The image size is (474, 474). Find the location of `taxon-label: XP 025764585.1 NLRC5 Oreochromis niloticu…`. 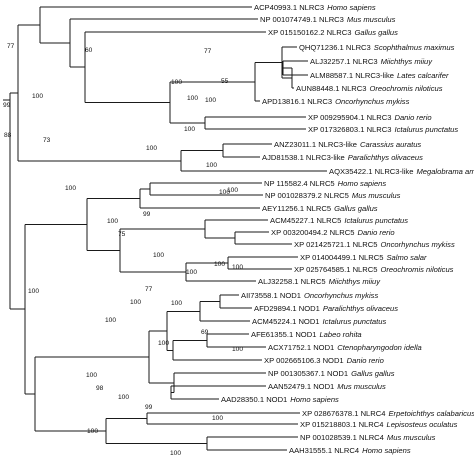

taxon-label: XP 025764585.1 NLRC5 Oreochromis niloticu… is located at coordinates (374, 269).